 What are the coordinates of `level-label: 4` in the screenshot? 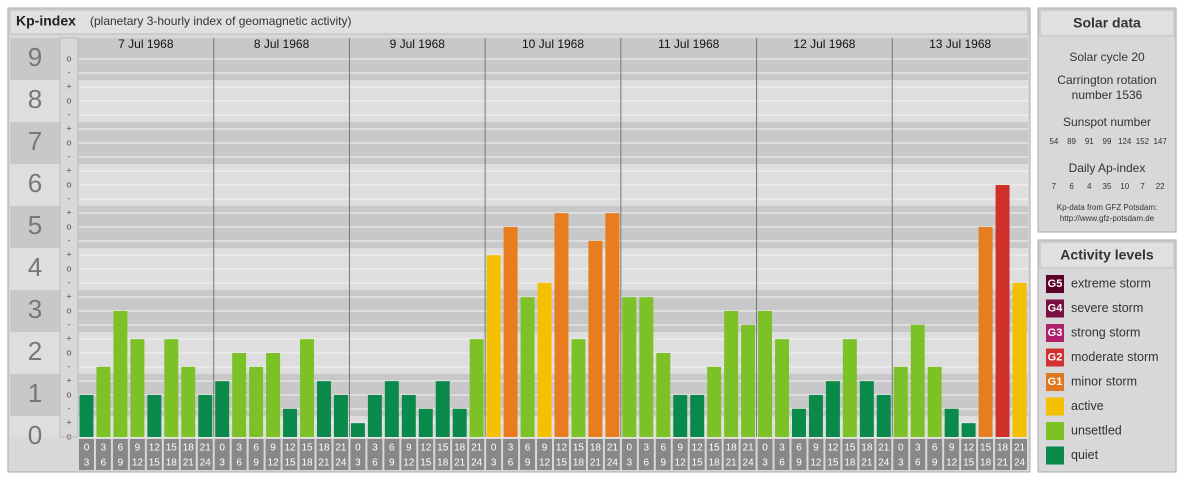 It's located at (35, 267).